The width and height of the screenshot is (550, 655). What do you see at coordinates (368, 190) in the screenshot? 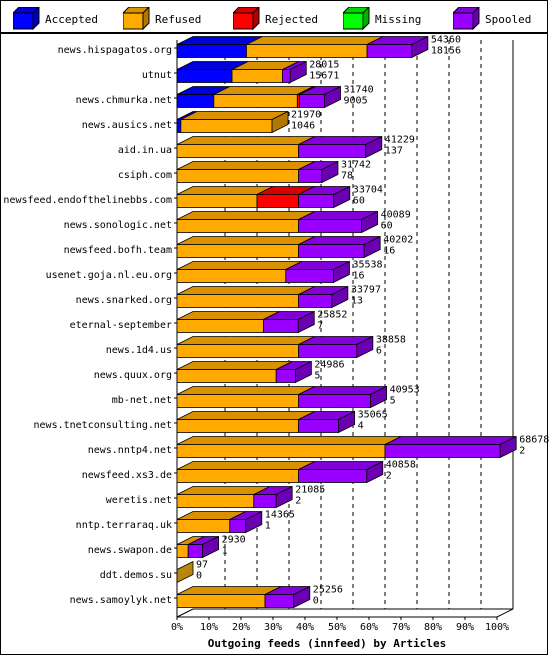
I see `data-label-total: 33704` at bounding box center [368, 190].